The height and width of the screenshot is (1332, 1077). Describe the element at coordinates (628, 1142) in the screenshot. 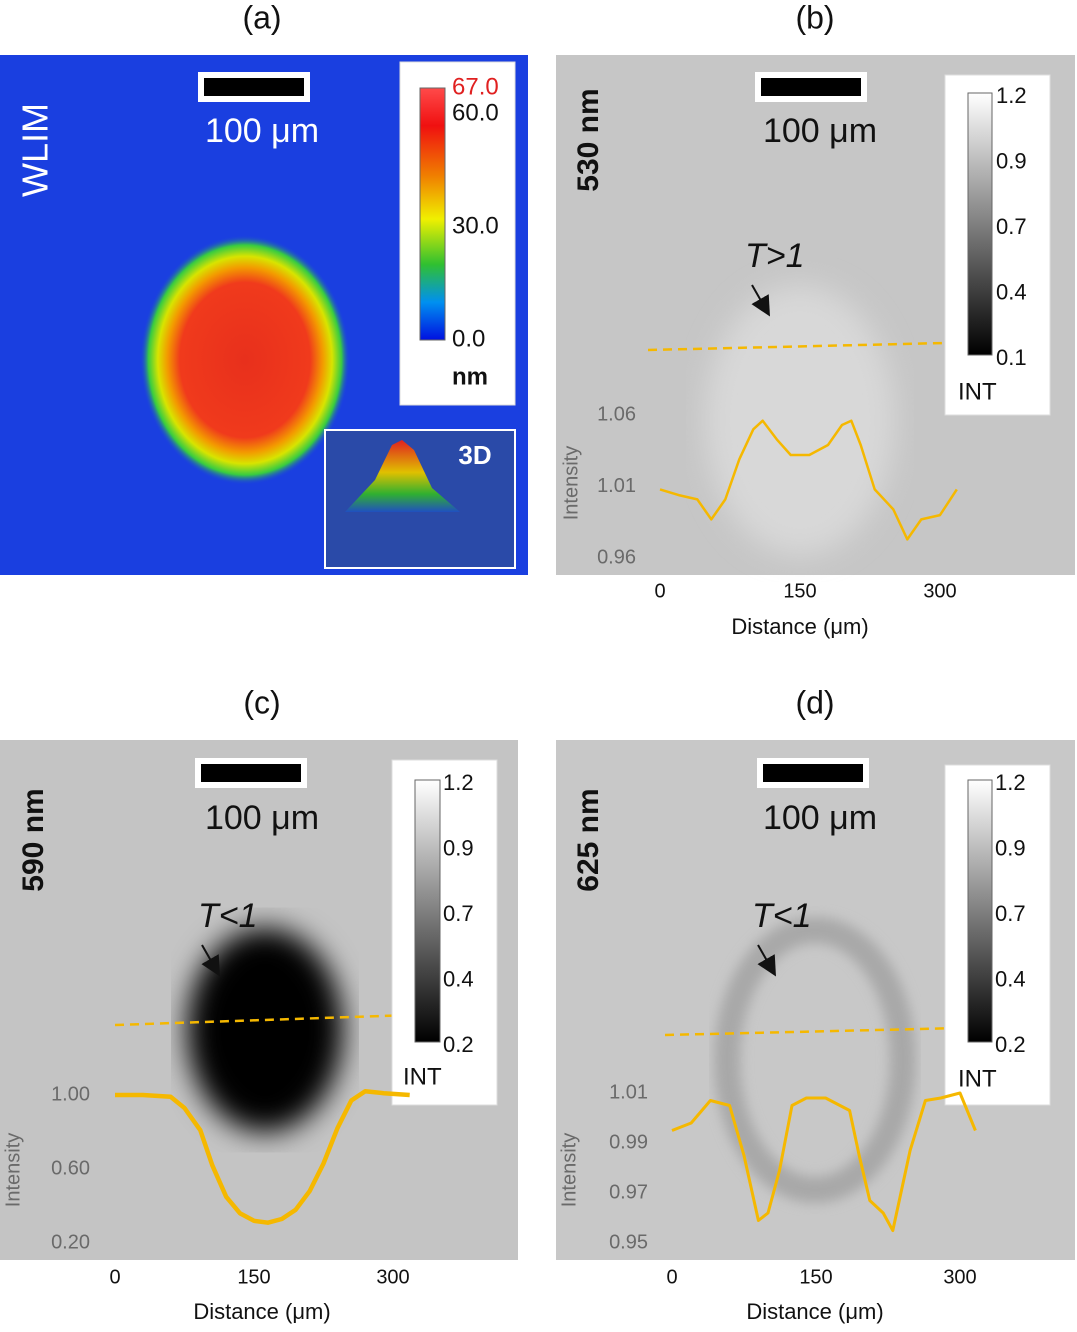

I see `y-tick-label: 0.99` at that location.